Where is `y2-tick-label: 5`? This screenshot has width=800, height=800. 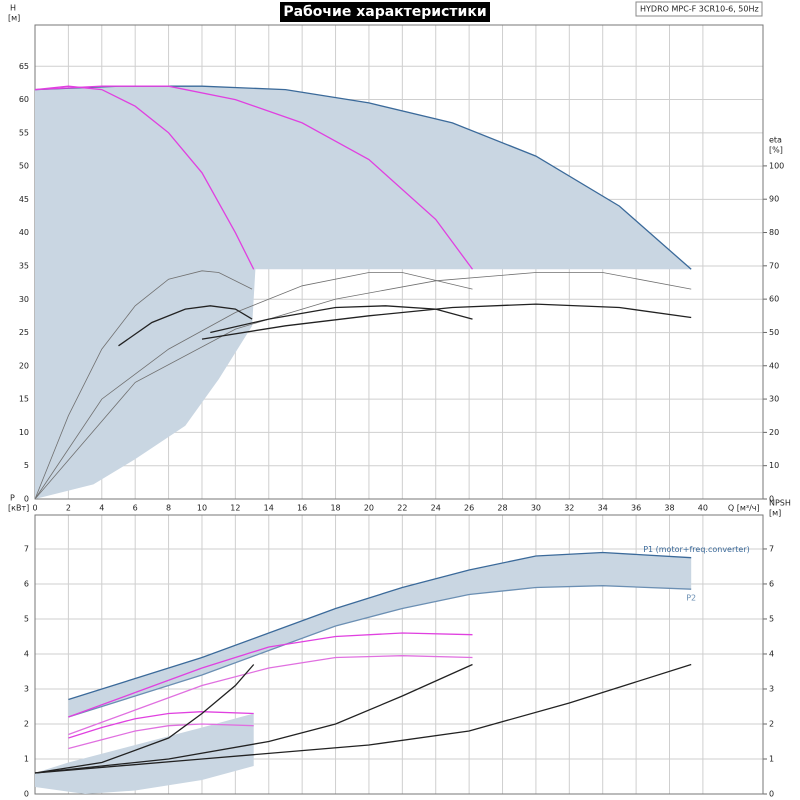
y2-tick-label: 5 is located at coordinates (771, 618).